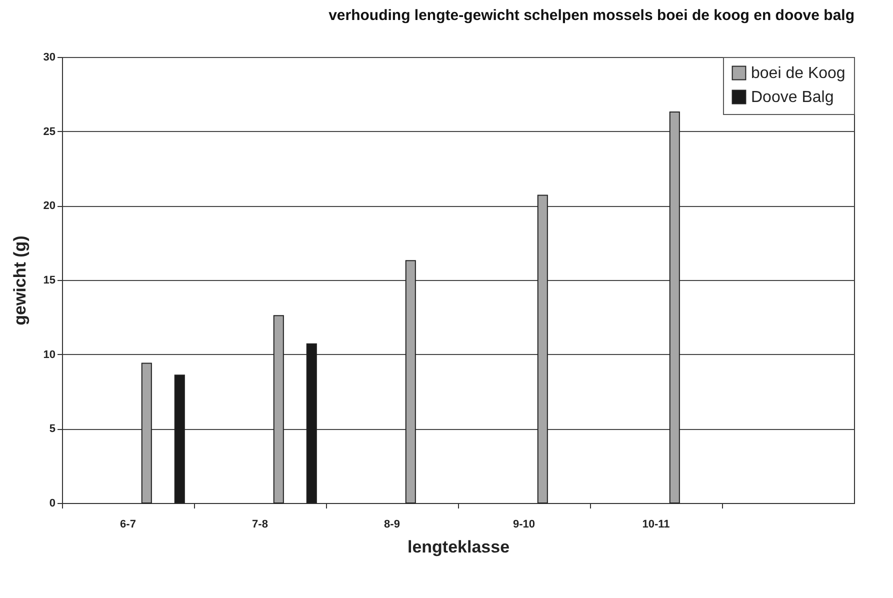  What do you see at coordinates (798, 73) in the screenshot?
I see `legend-label: boei de Koog` at bounding box center [798, 73].